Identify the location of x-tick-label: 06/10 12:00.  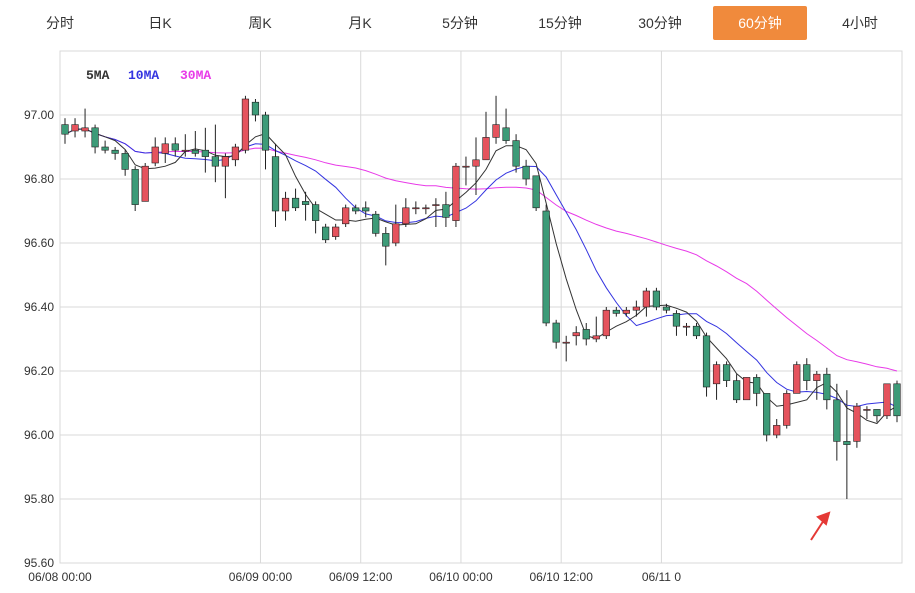
(561, 577).